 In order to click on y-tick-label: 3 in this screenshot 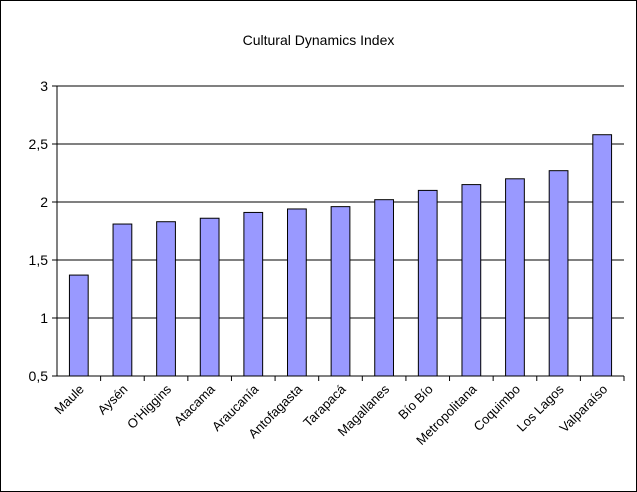, I will do `click(44, 86)`.